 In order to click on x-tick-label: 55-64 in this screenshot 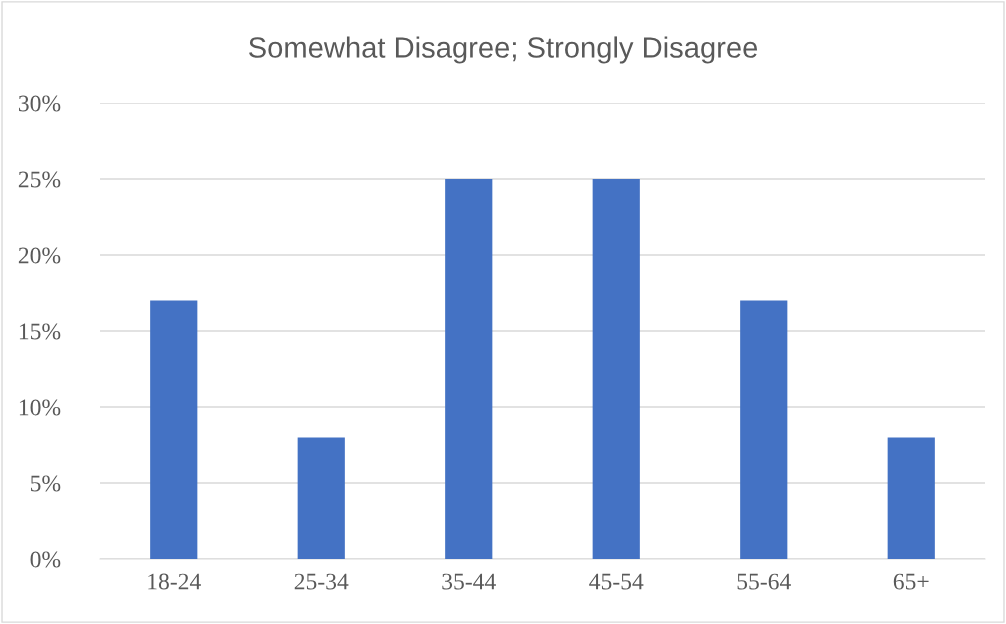, I will do `click(764, 581)`.